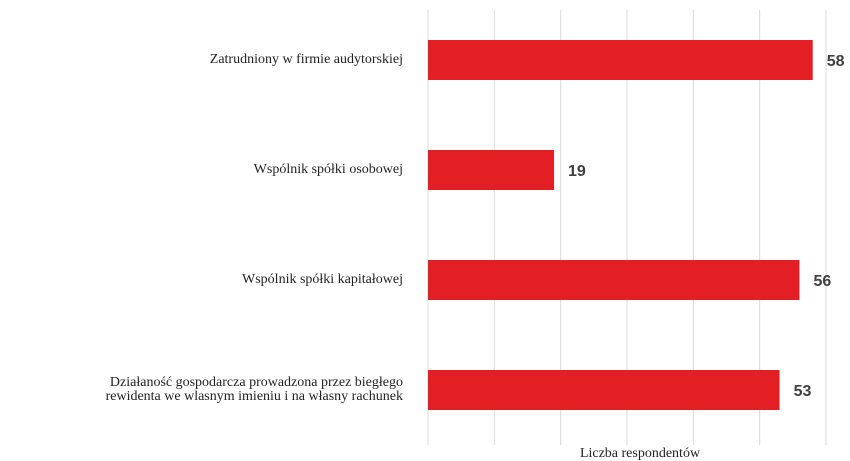 The width and height of the screenshot is (850, 461). Describe the element at coordinates (836, 61) in the screenshot. I see `value-label: 58` at that location.